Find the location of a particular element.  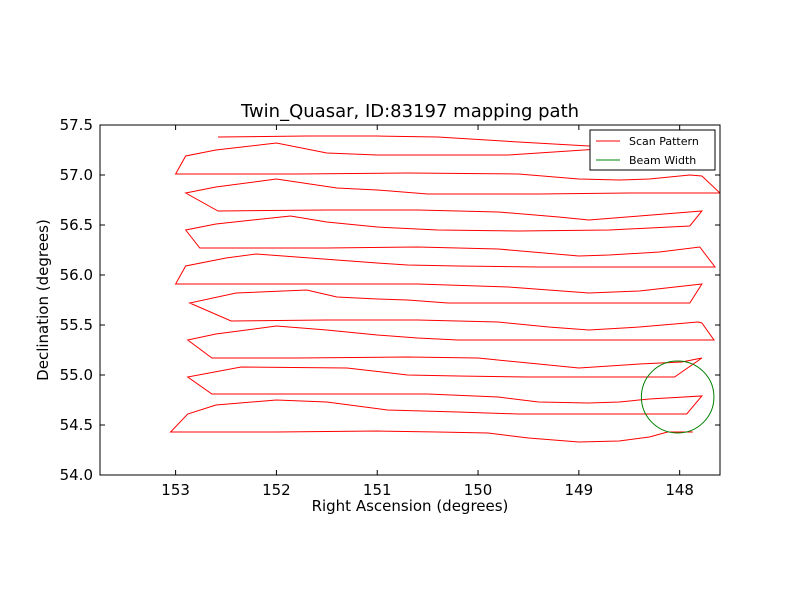

x-tick-label: 151 is located at coordinates (377, 490).